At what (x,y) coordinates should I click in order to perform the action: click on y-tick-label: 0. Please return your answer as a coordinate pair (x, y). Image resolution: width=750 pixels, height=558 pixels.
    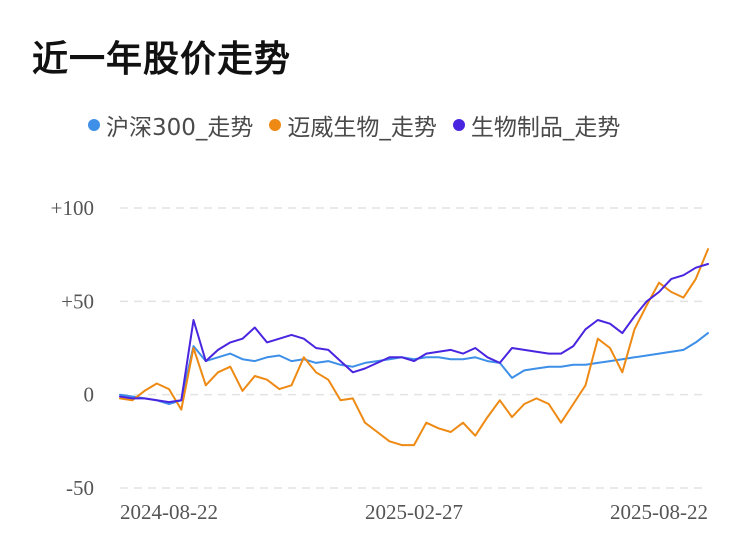
    Looking at the image, I should click on (89, 395).